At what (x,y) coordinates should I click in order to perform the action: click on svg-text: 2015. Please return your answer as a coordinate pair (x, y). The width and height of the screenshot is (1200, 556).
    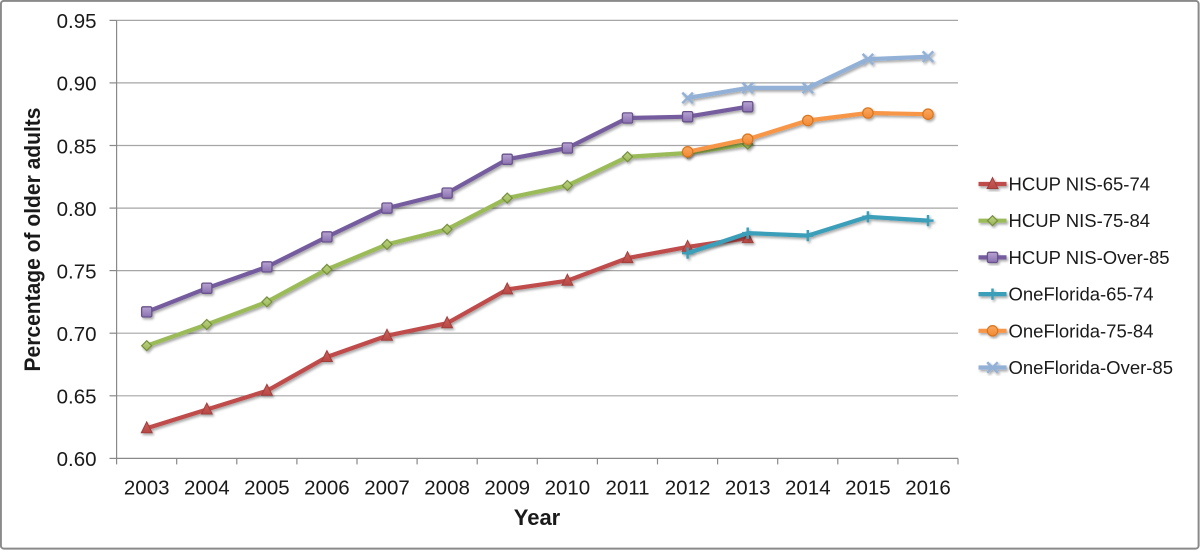
    Looking at the image, I should click on (868, 488).